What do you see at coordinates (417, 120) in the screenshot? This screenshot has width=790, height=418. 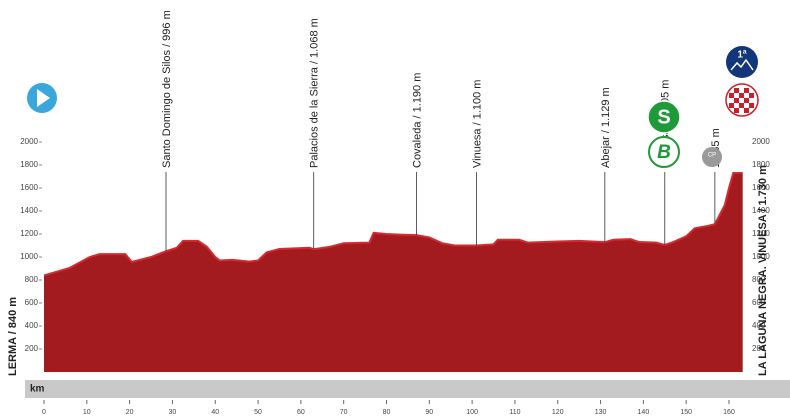 I see `annotation: Covaleda / 1.190 m` at bounding box center [417, 120].